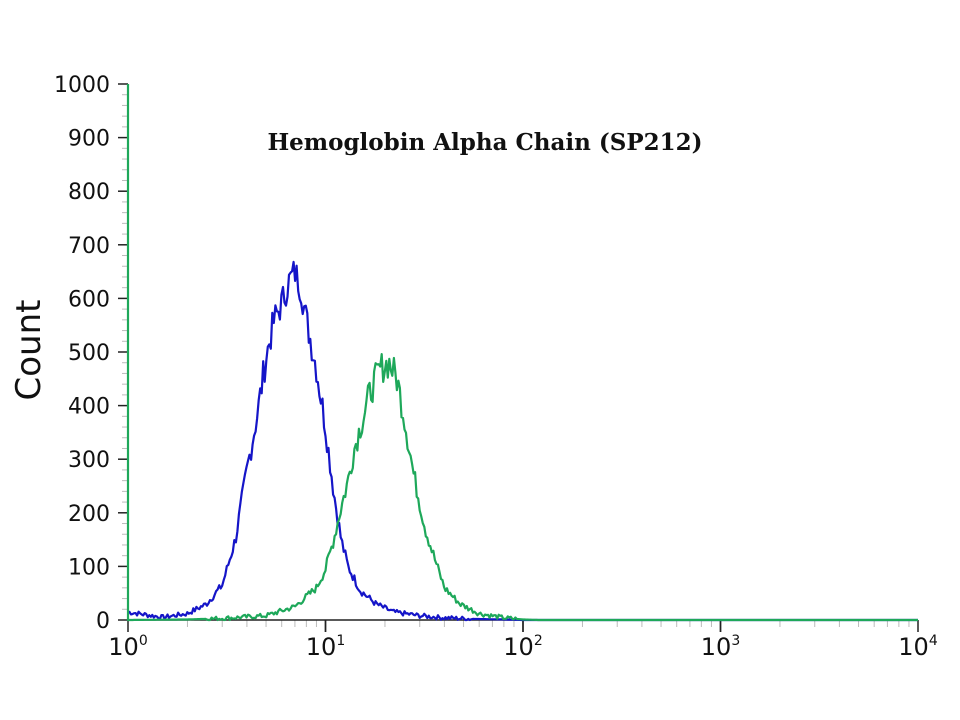 Image resolution: width=960 pixels, height=720 pixels. What do you see at coordinates (918, 647) in the screenshot?
I see `x-tick-label: 10⁴` at bounding box center [918, 647].